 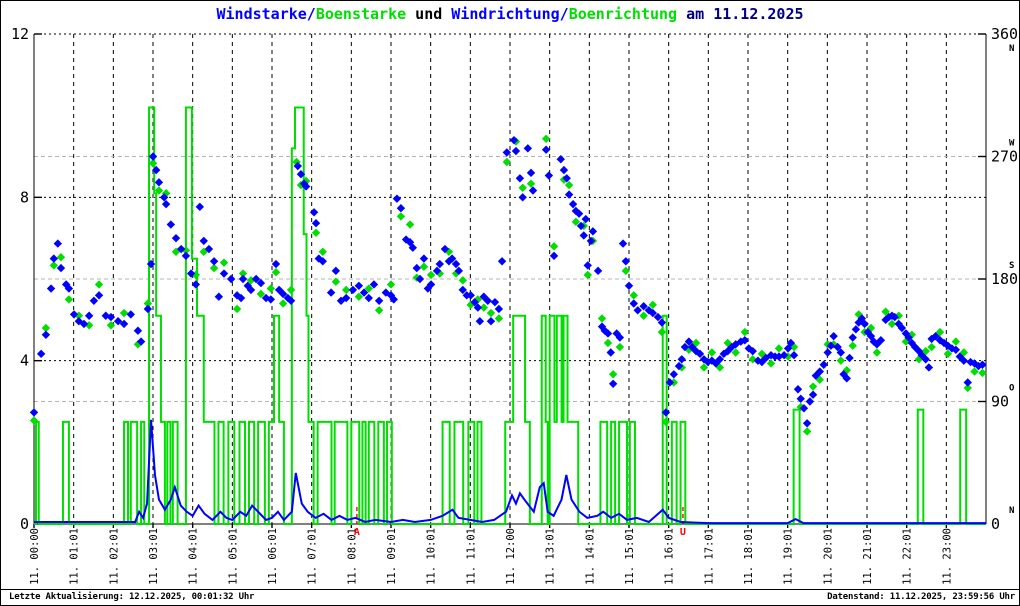 What do you see at coordinates (194, 556) in the screenshot?
I see `svg-text: 11. 04:01` at bounding box center [194, 556].